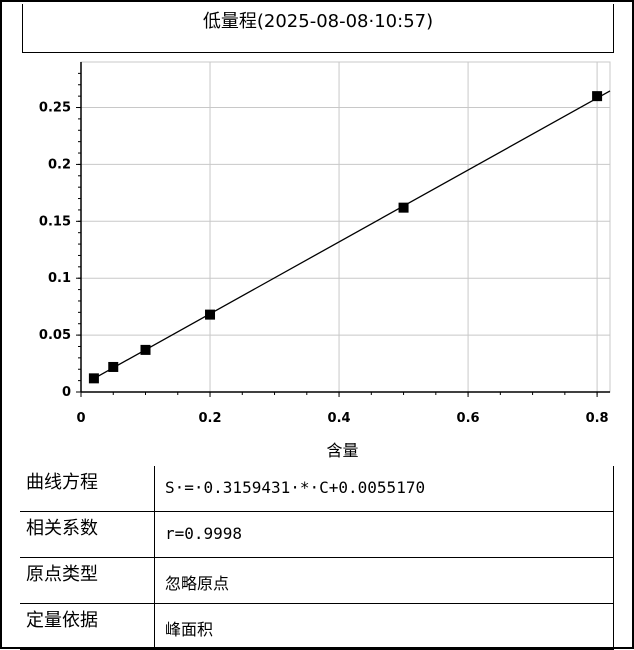 This screenshot has width=634, height=650. Describe the element at coordinates (384, 626) in the screenshot. I see `quant-basis-value: 峰面积` at that location.